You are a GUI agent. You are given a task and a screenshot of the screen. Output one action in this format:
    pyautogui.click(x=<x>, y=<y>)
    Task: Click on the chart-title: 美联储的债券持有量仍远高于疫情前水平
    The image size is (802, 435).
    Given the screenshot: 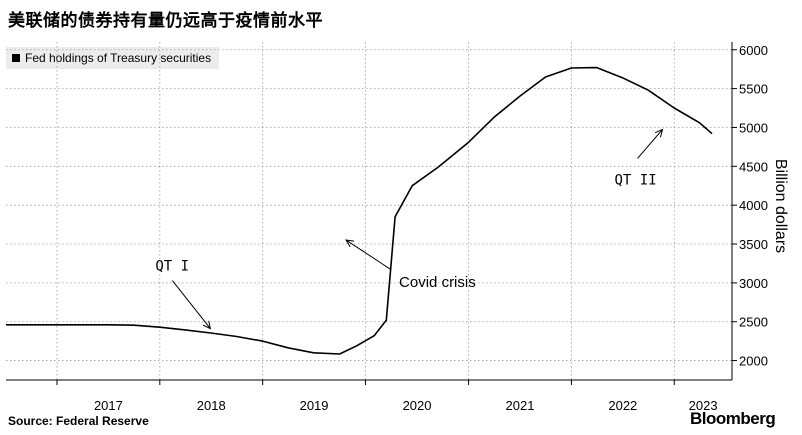 What is the action you would take?
    pyautogui.click(x=165, y=21)
    